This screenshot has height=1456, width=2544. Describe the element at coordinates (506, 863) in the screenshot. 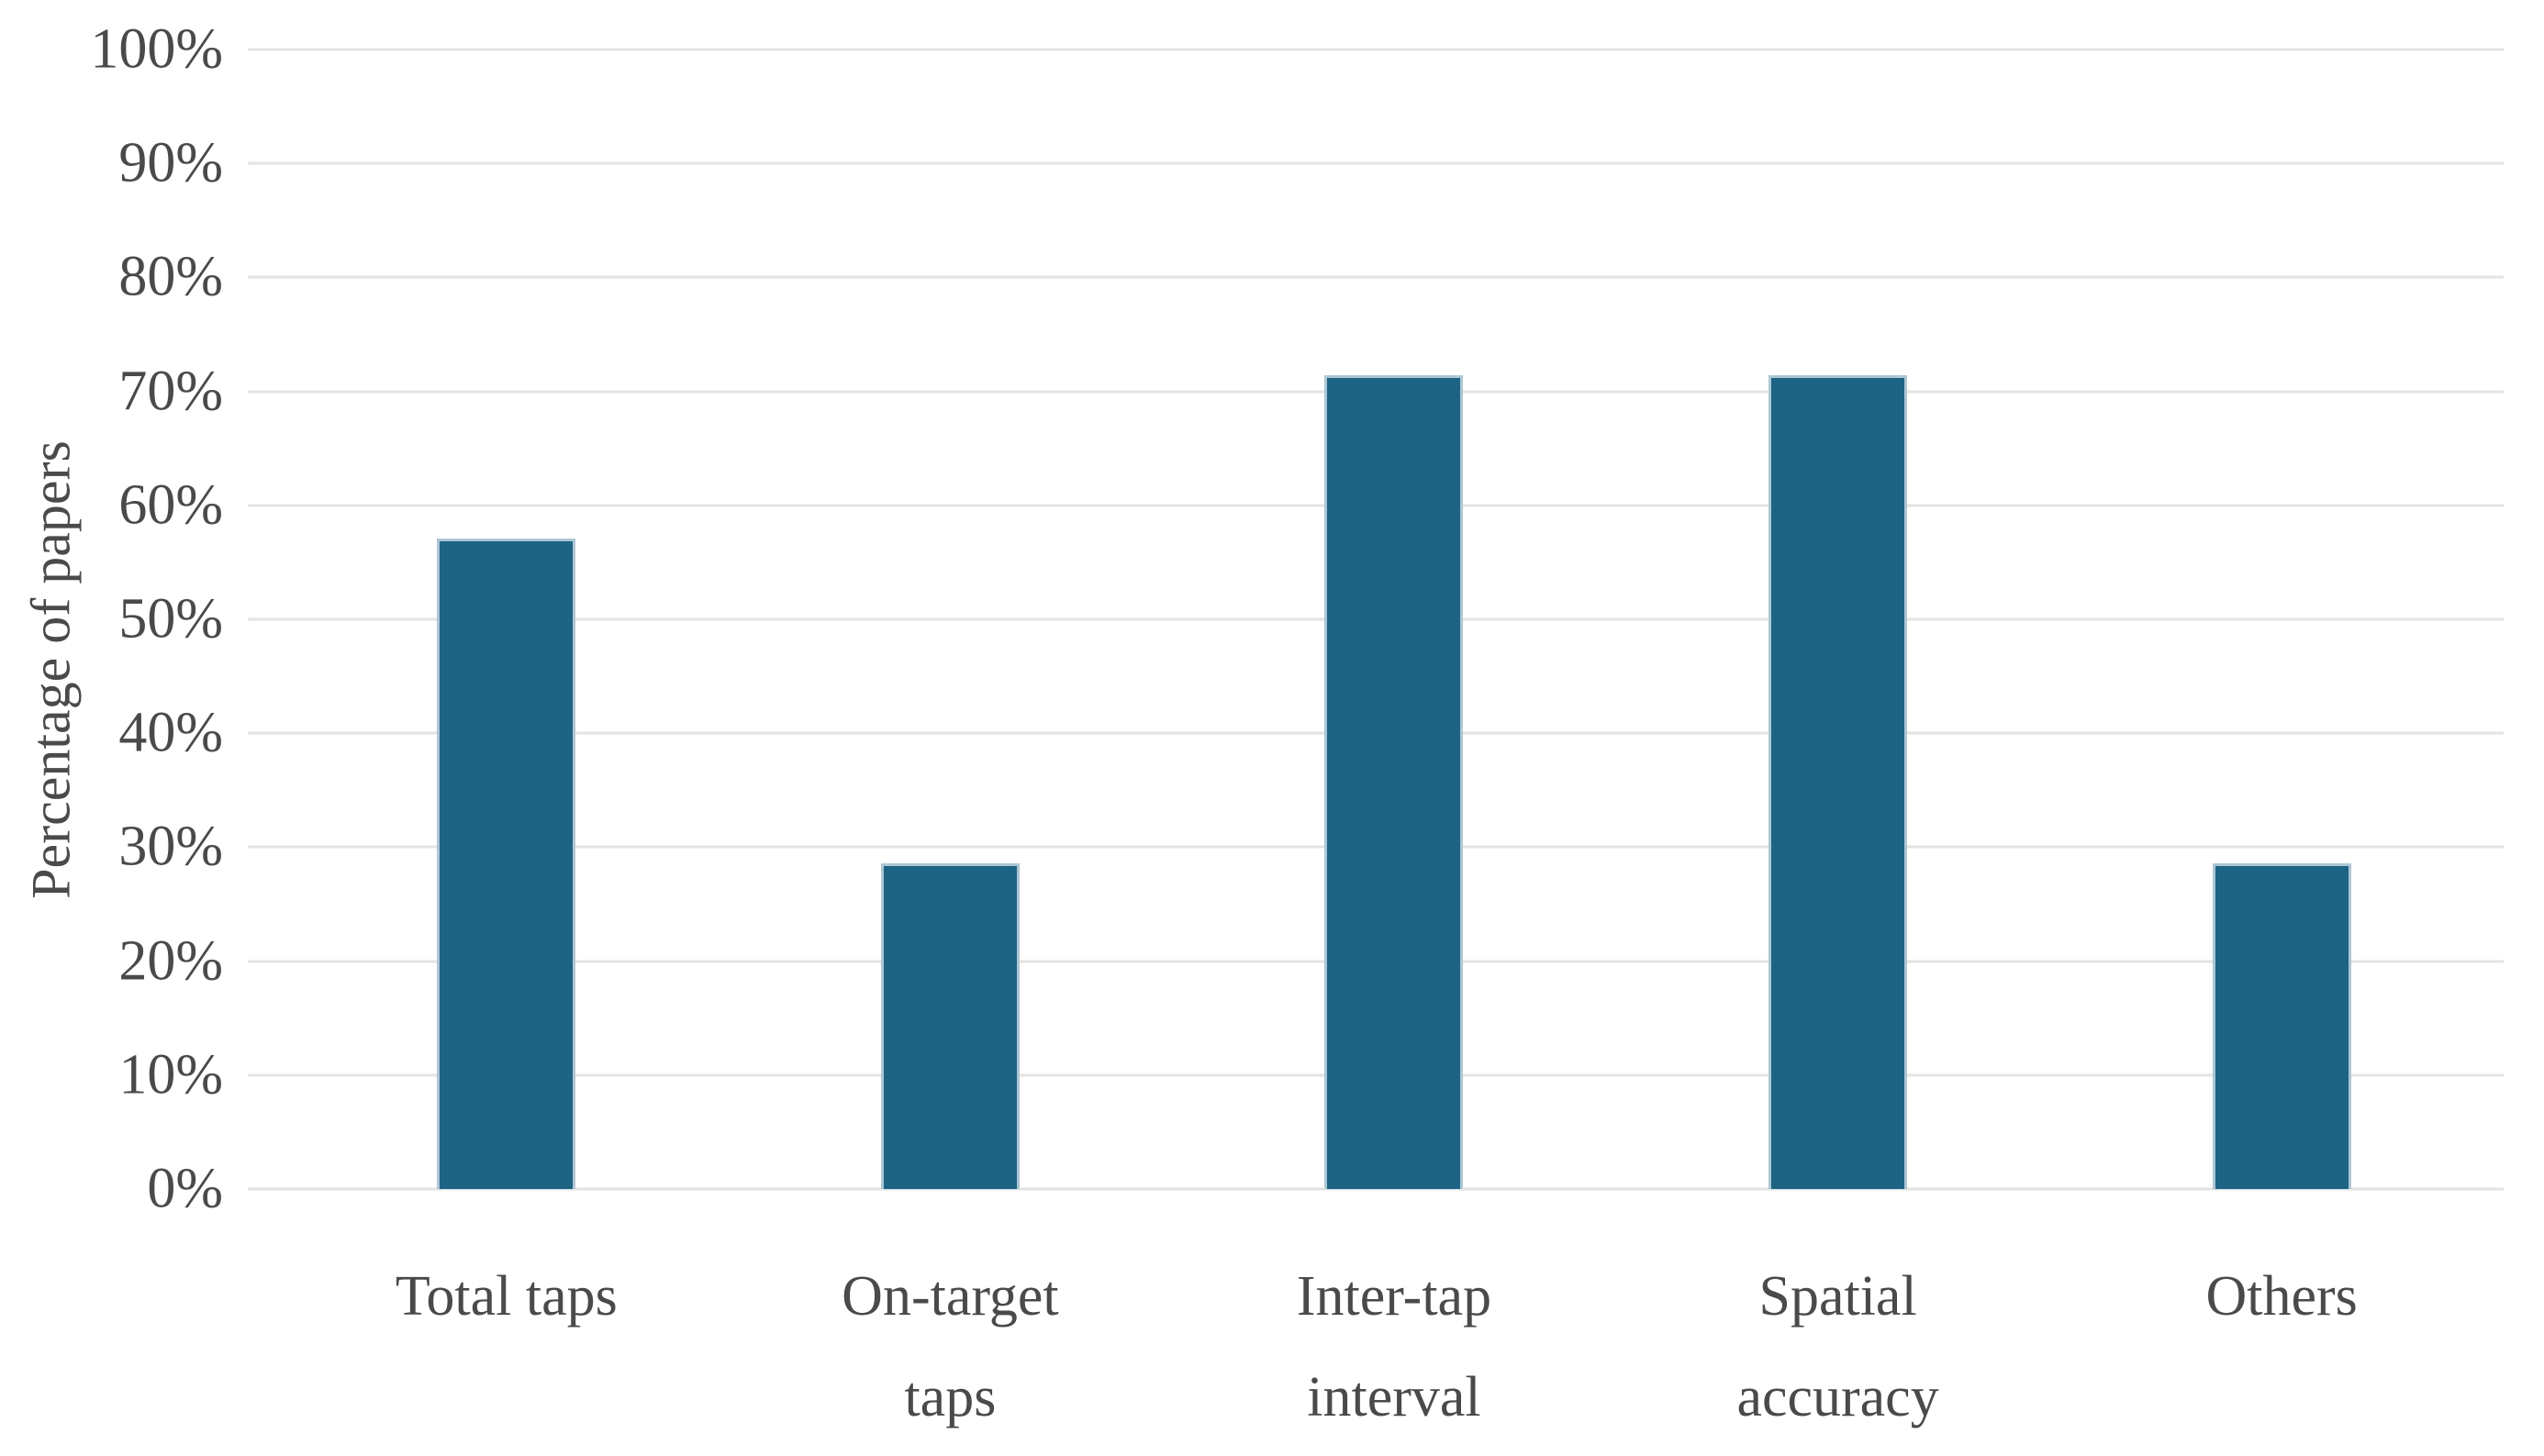

I see `bar-total-taps` at that location.